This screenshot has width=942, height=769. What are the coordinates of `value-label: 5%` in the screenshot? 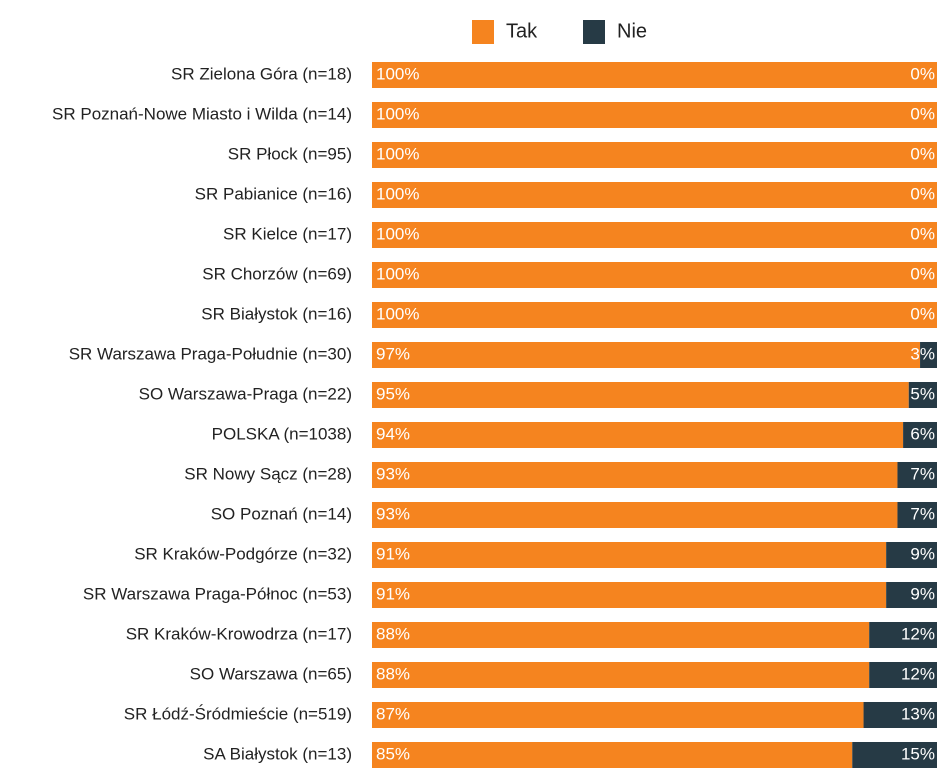 It's located at (922, 393).